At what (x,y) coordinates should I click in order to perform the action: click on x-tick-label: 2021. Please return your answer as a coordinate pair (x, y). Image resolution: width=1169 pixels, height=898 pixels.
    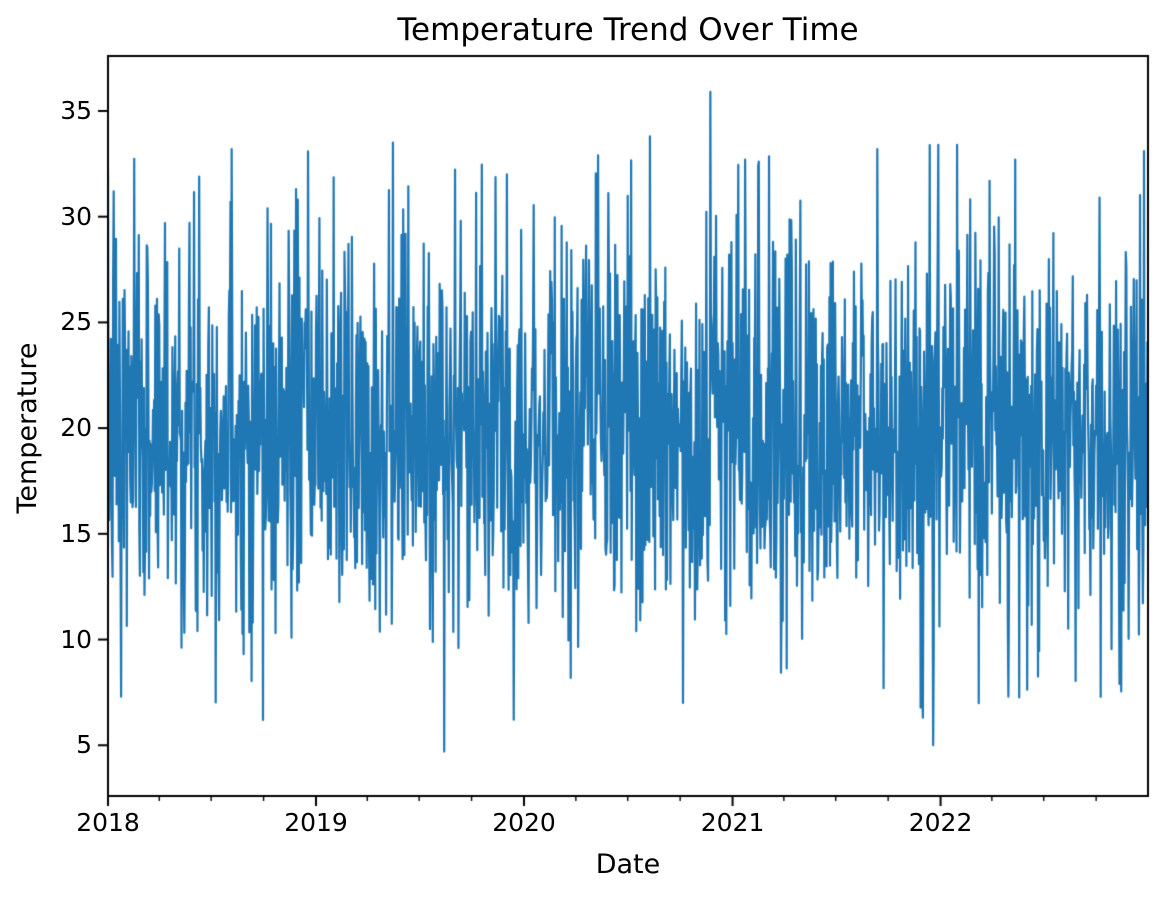
    Looking at the image, I should click on (732, 822).